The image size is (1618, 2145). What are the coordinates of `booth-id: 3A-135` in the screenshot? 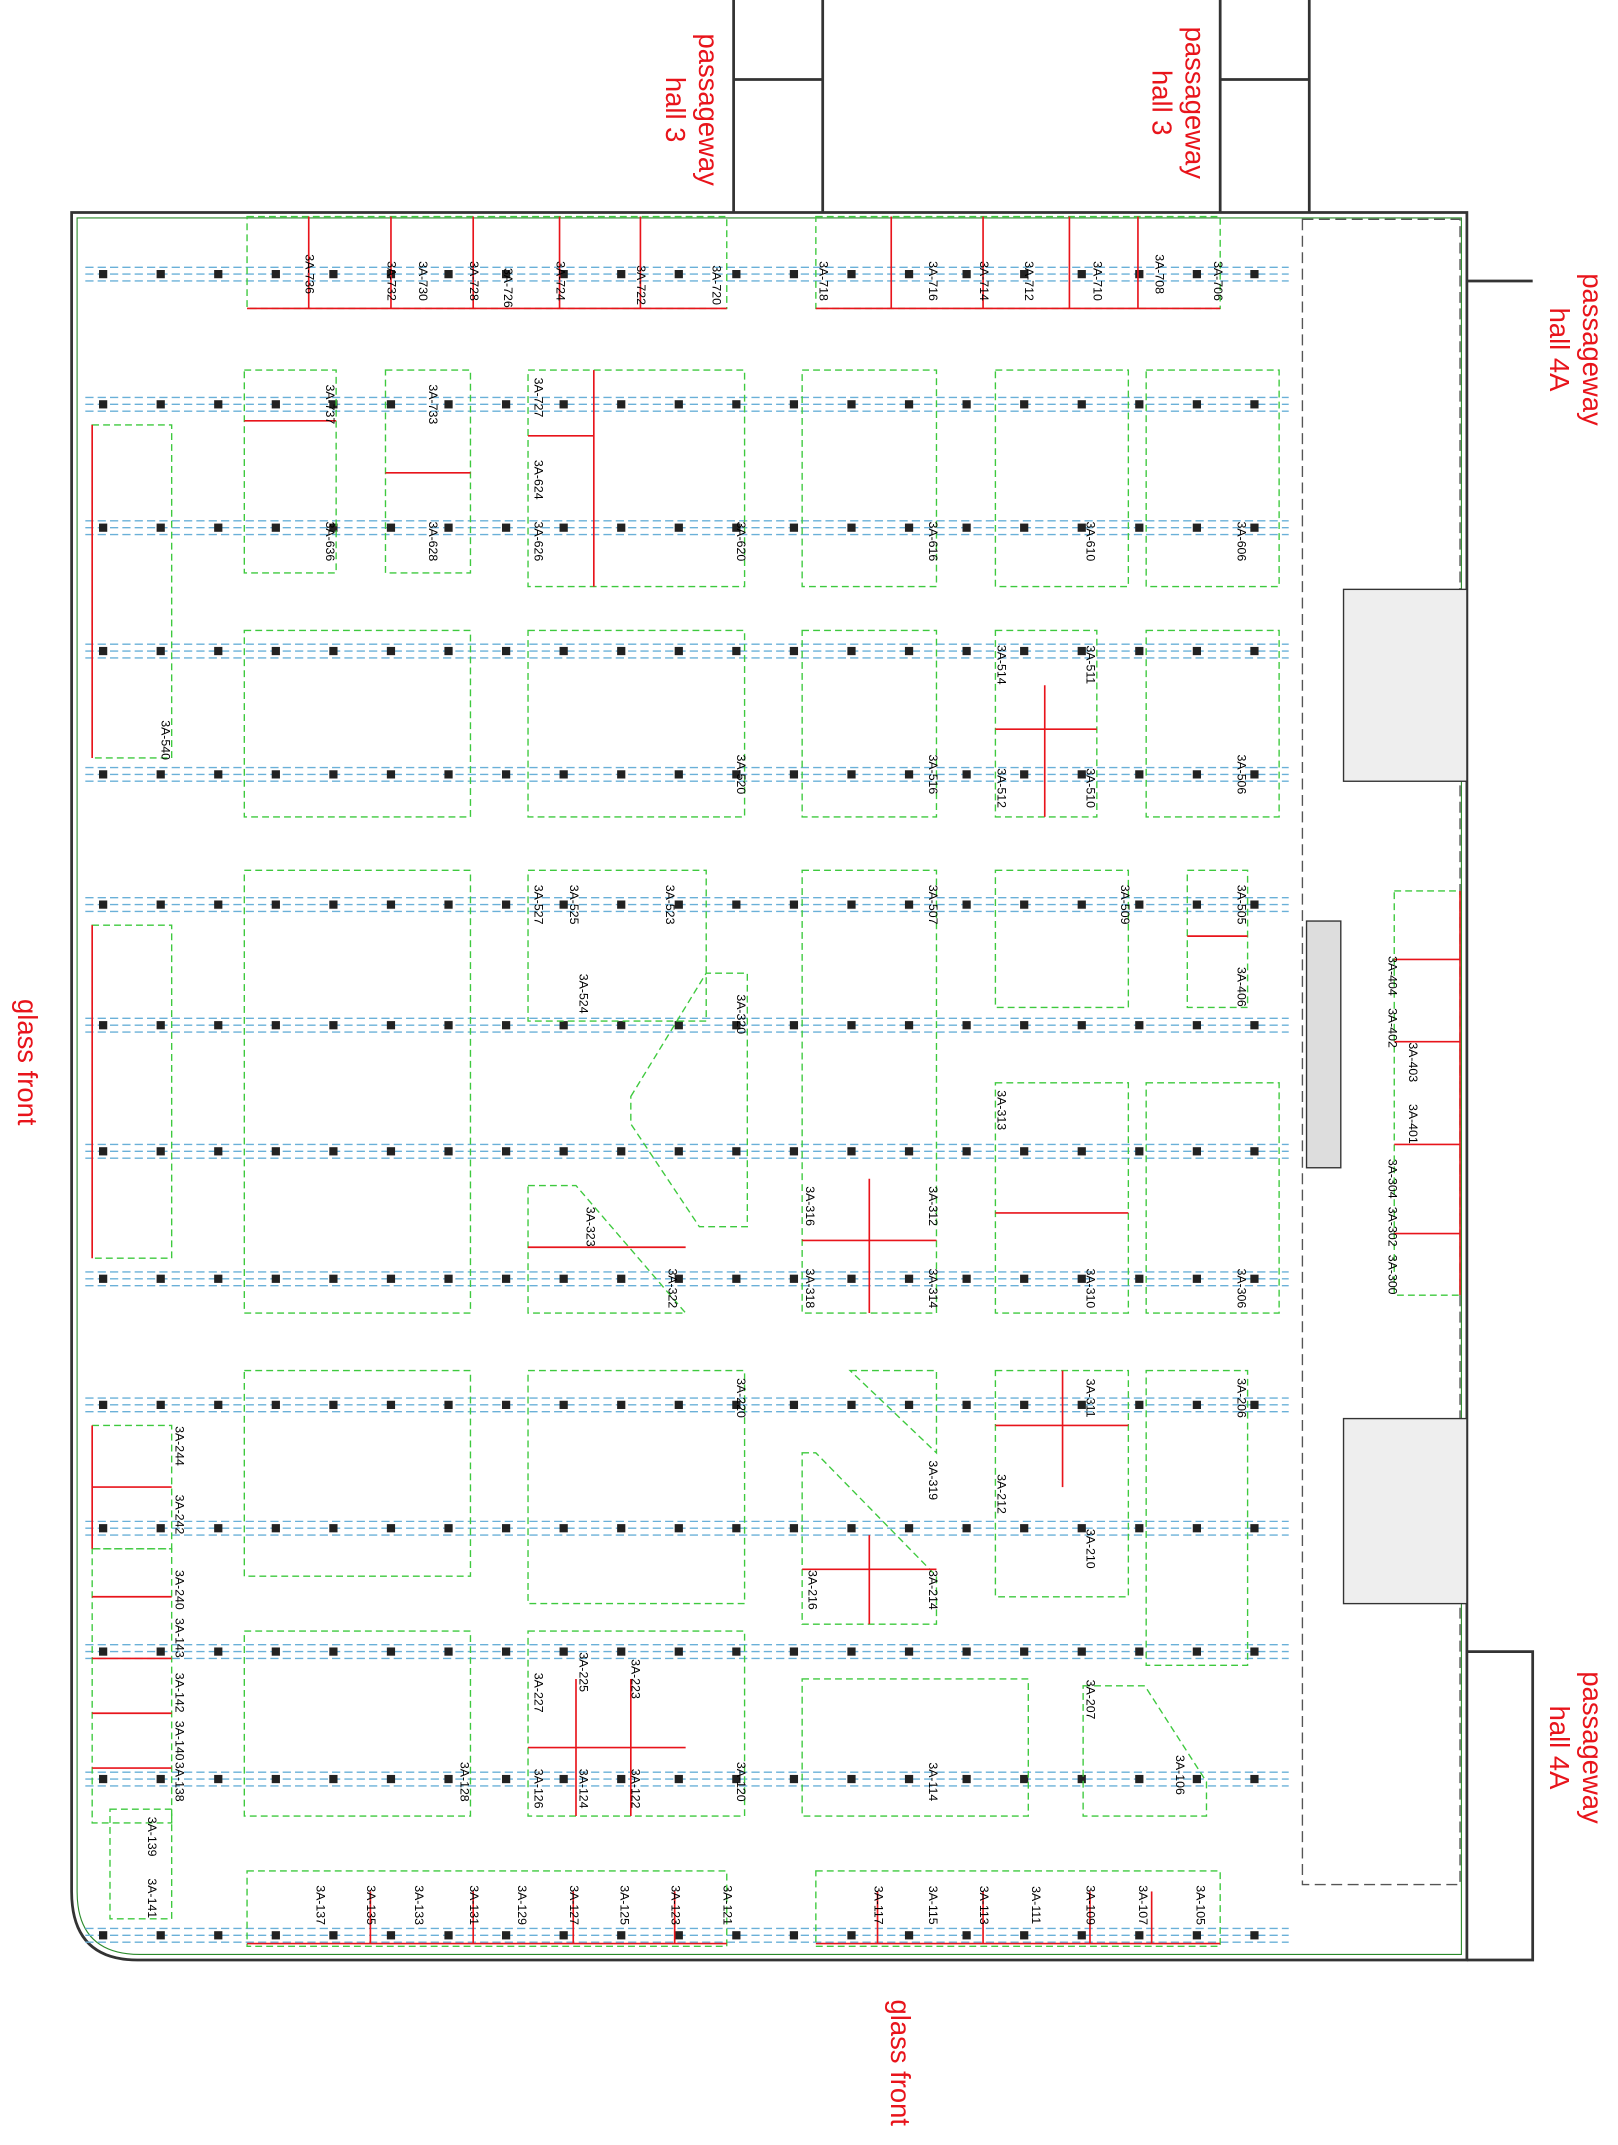 It's located at (371, 1905).